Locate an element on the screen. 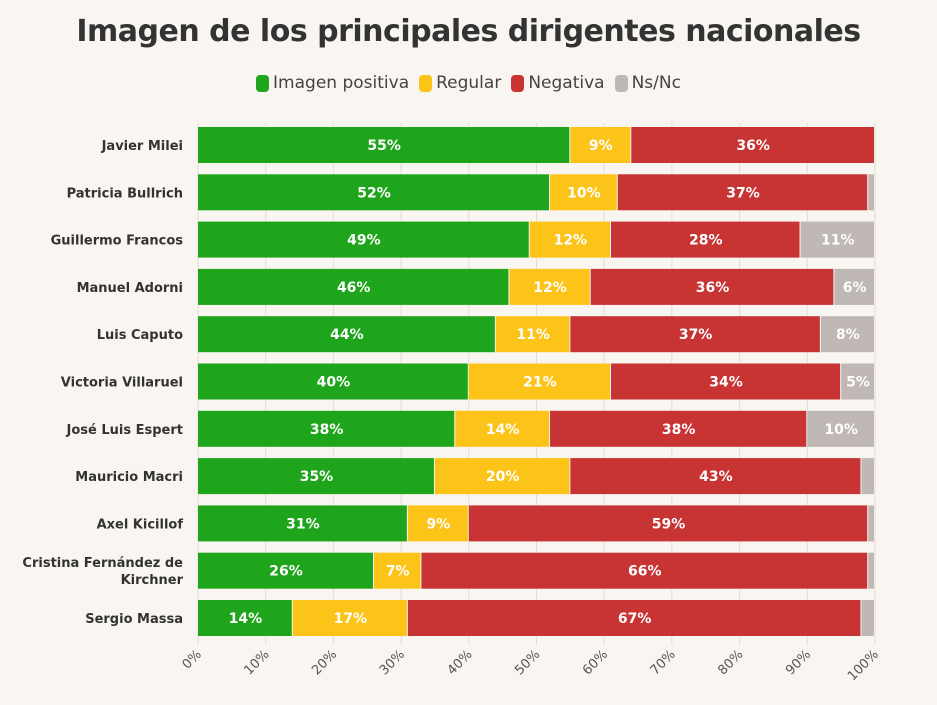  data-label: 7% is located at coordinates (398, 572).